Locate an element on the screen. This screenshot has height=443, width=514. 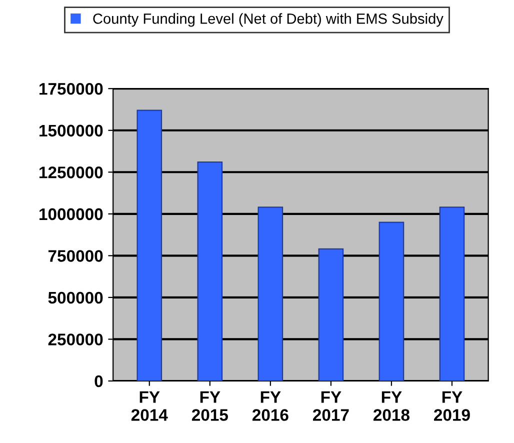
x-tick-label: FY 2014 is located at coordinates (149, 406).